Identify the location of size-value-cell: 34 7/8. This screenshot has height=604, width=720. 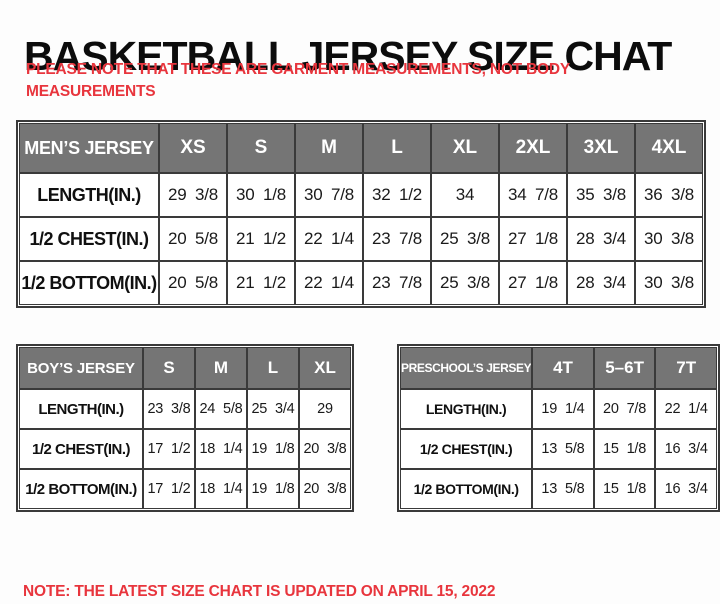
(533, 195).